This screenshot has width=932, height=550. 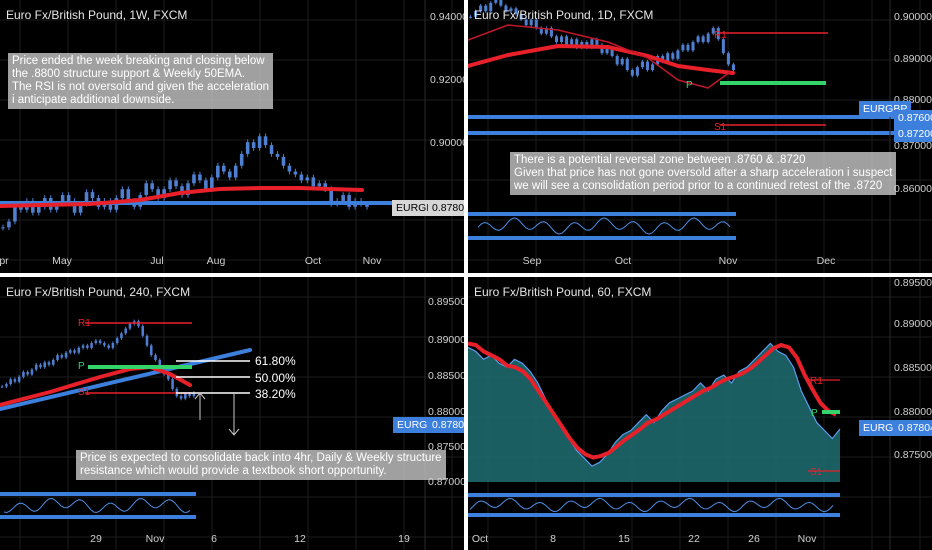 I want to click on fib-level-618: 61.80%, so click(x=275, y=361).